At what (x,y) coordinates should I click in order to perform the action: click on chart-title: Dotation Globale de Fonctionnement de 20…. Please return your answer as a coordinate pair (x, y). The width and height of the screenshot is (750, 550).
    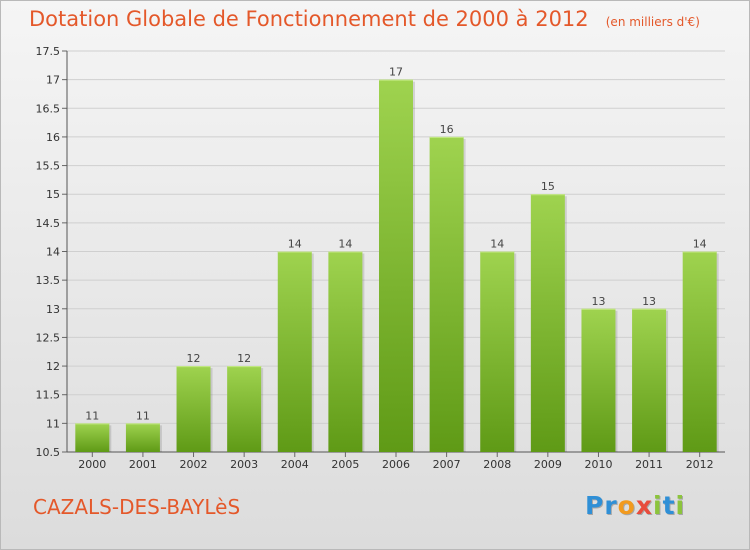
    Looking at the image, I should click on (309, 19).